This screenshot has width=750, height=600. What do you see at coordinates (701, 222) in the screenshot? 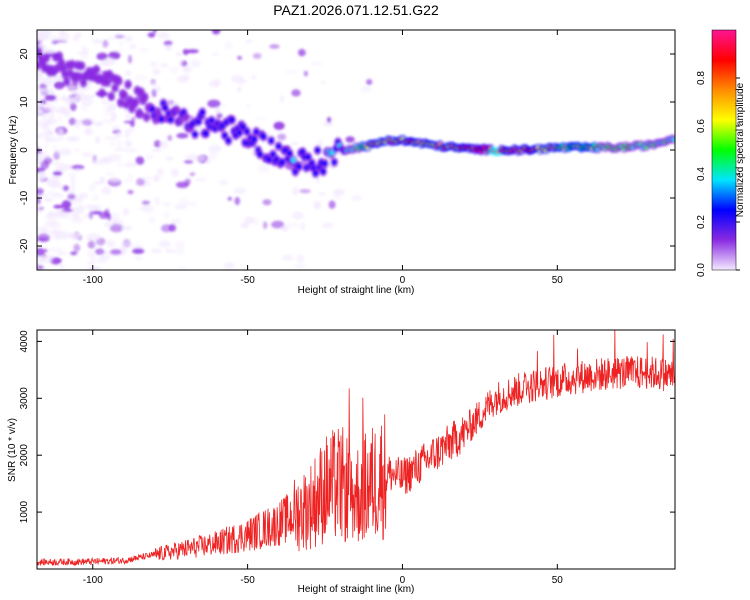
I see `colorbar-tick-label: 0.2` at bounding box center [701, 222].